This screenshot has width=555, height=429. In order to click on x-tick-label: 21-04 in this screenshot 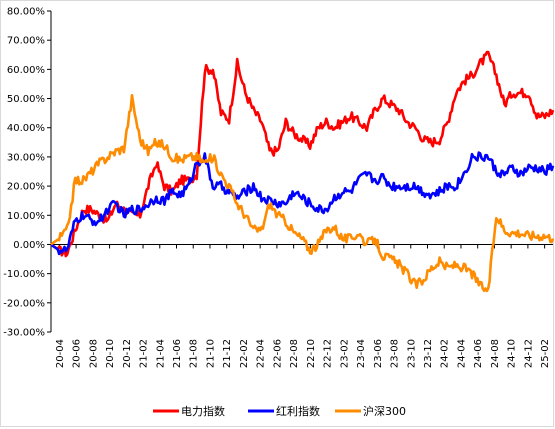, I will do `click(160, 353)`.